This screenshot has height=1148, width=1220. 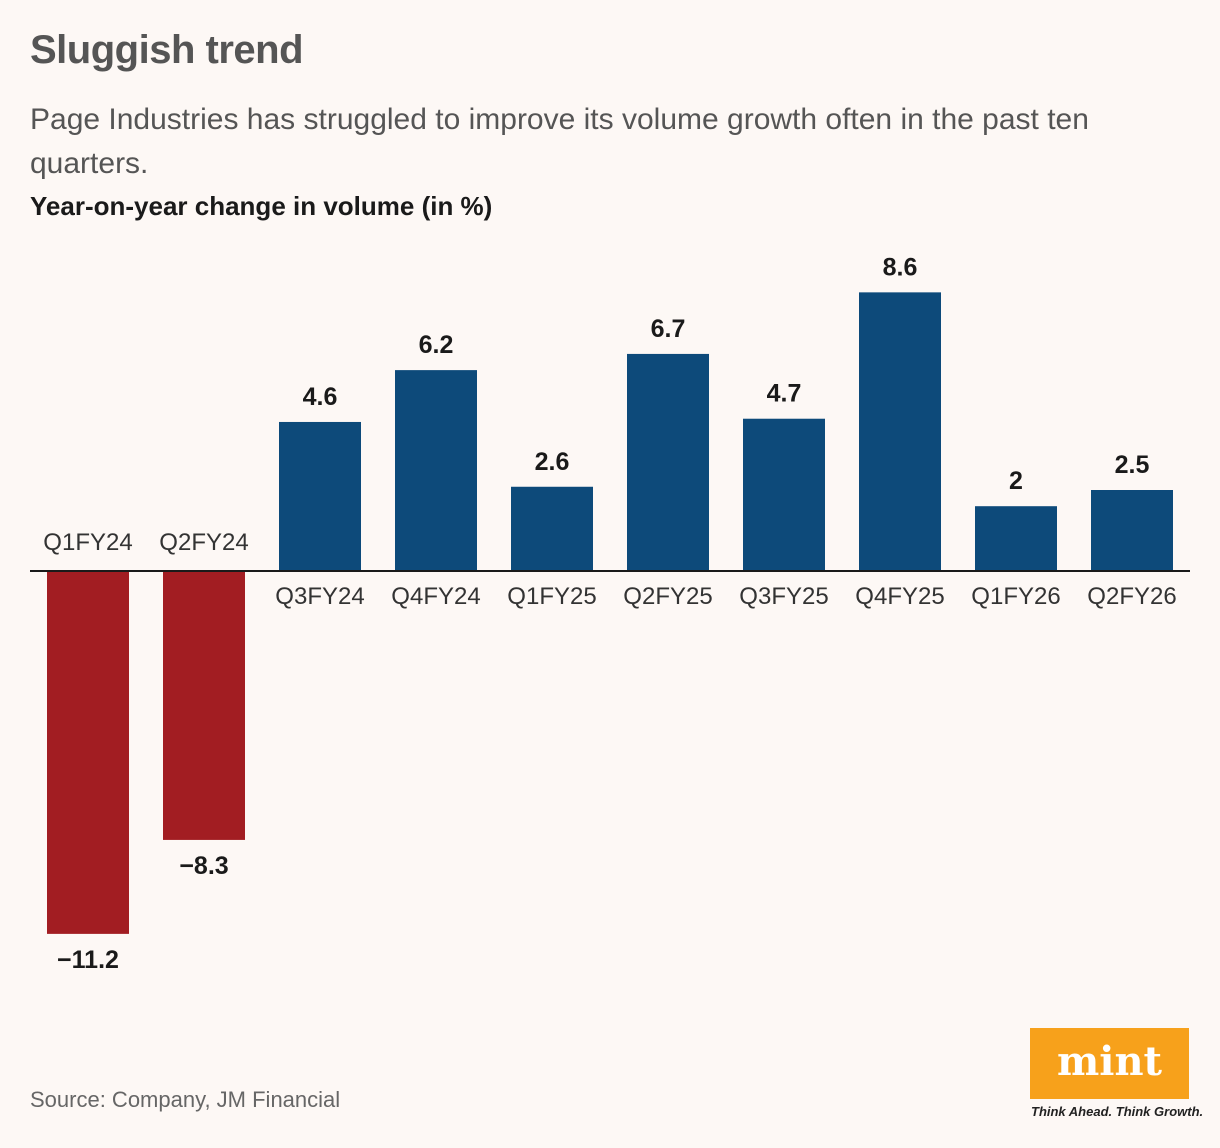 I want to click on category-label-Q2FY26: Q2FY26, so click(x=1131, y=596).